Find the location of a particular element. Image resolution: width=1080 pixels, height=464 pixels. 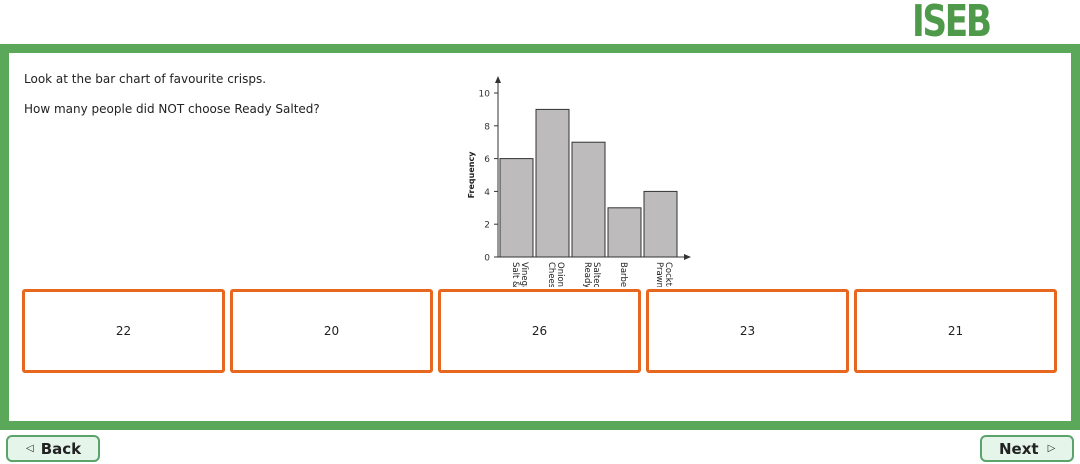

x-axis-arrow is located at coordinates (687, 257).